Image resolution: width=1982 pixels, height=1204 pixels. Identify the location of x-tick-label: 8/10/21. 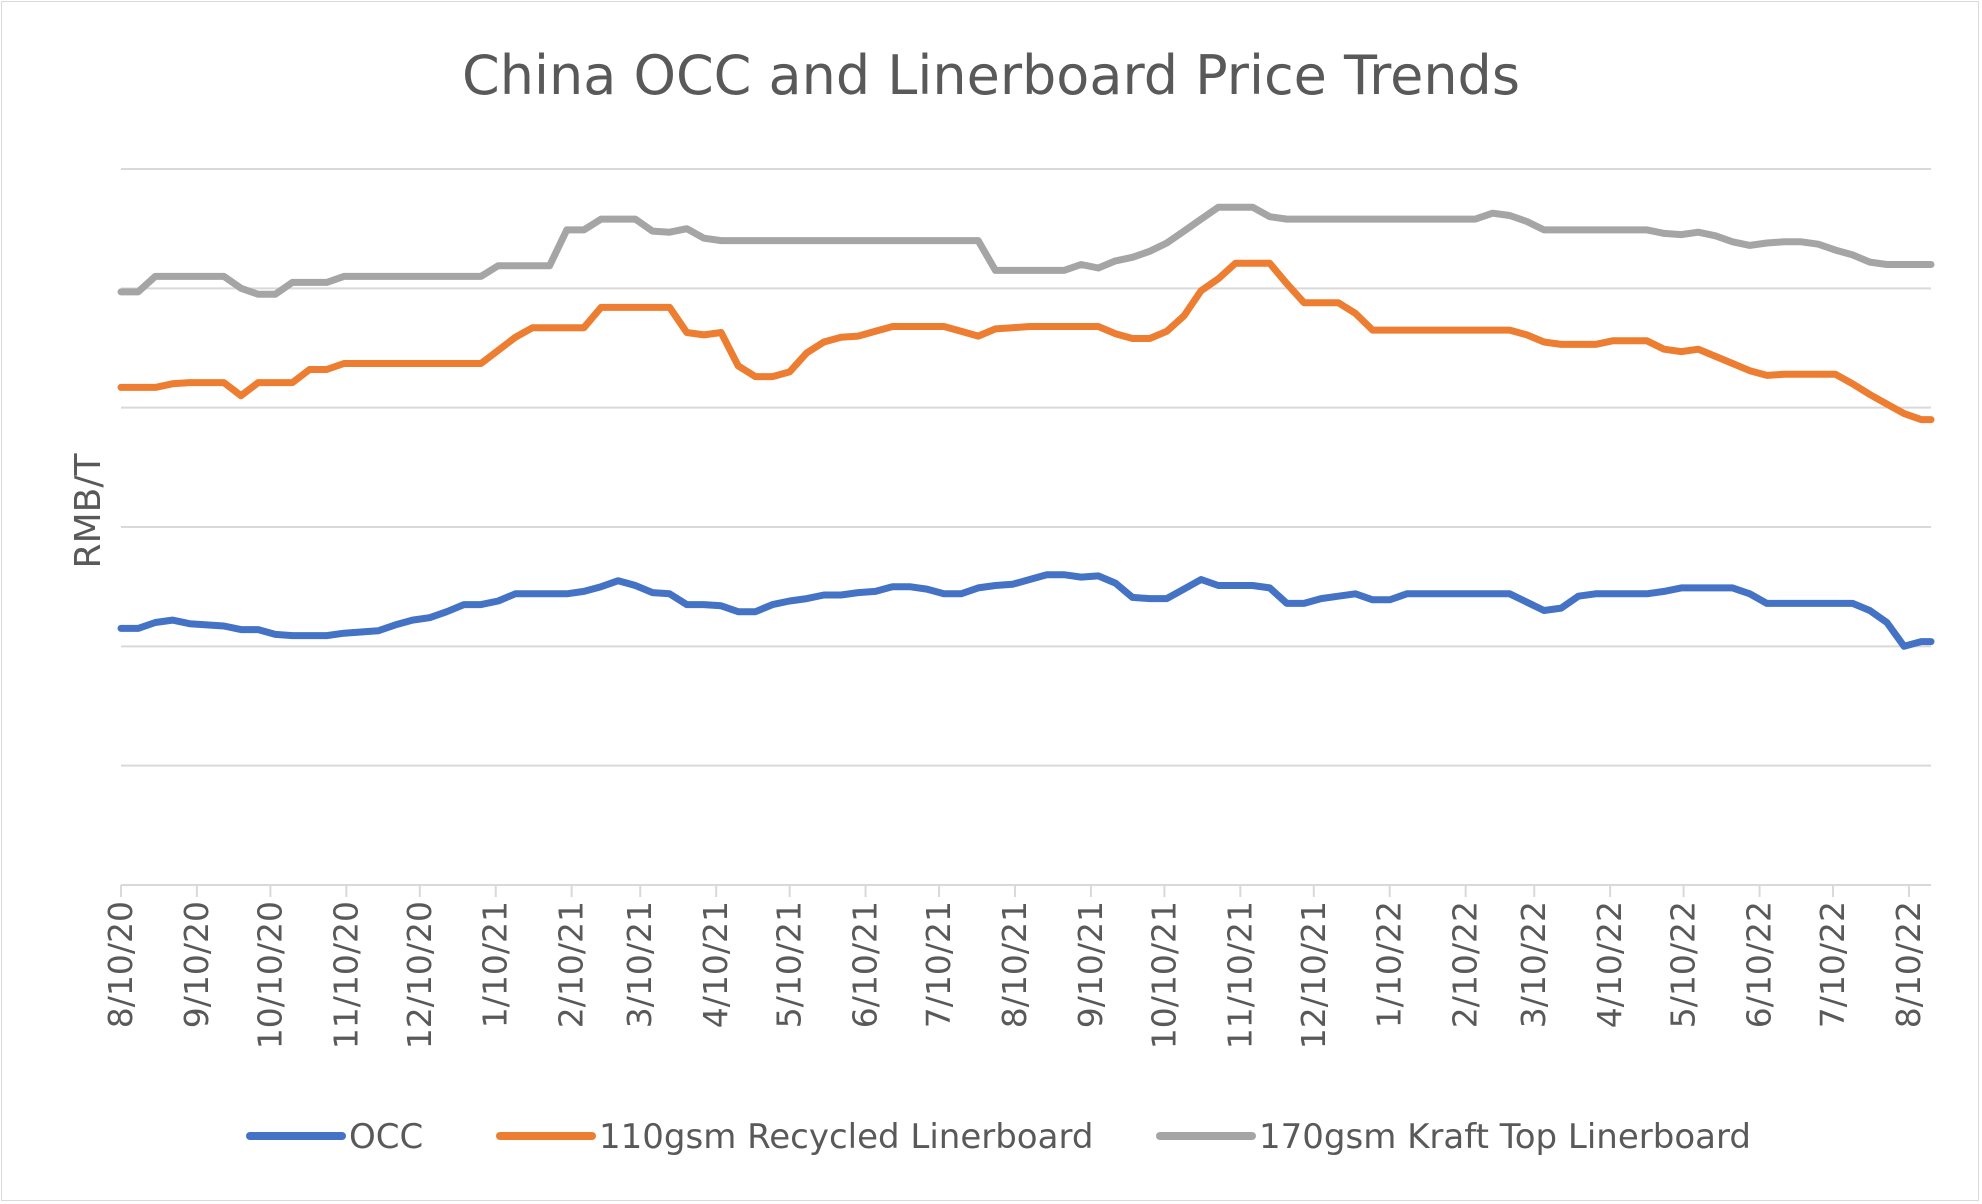
(1014, 964).